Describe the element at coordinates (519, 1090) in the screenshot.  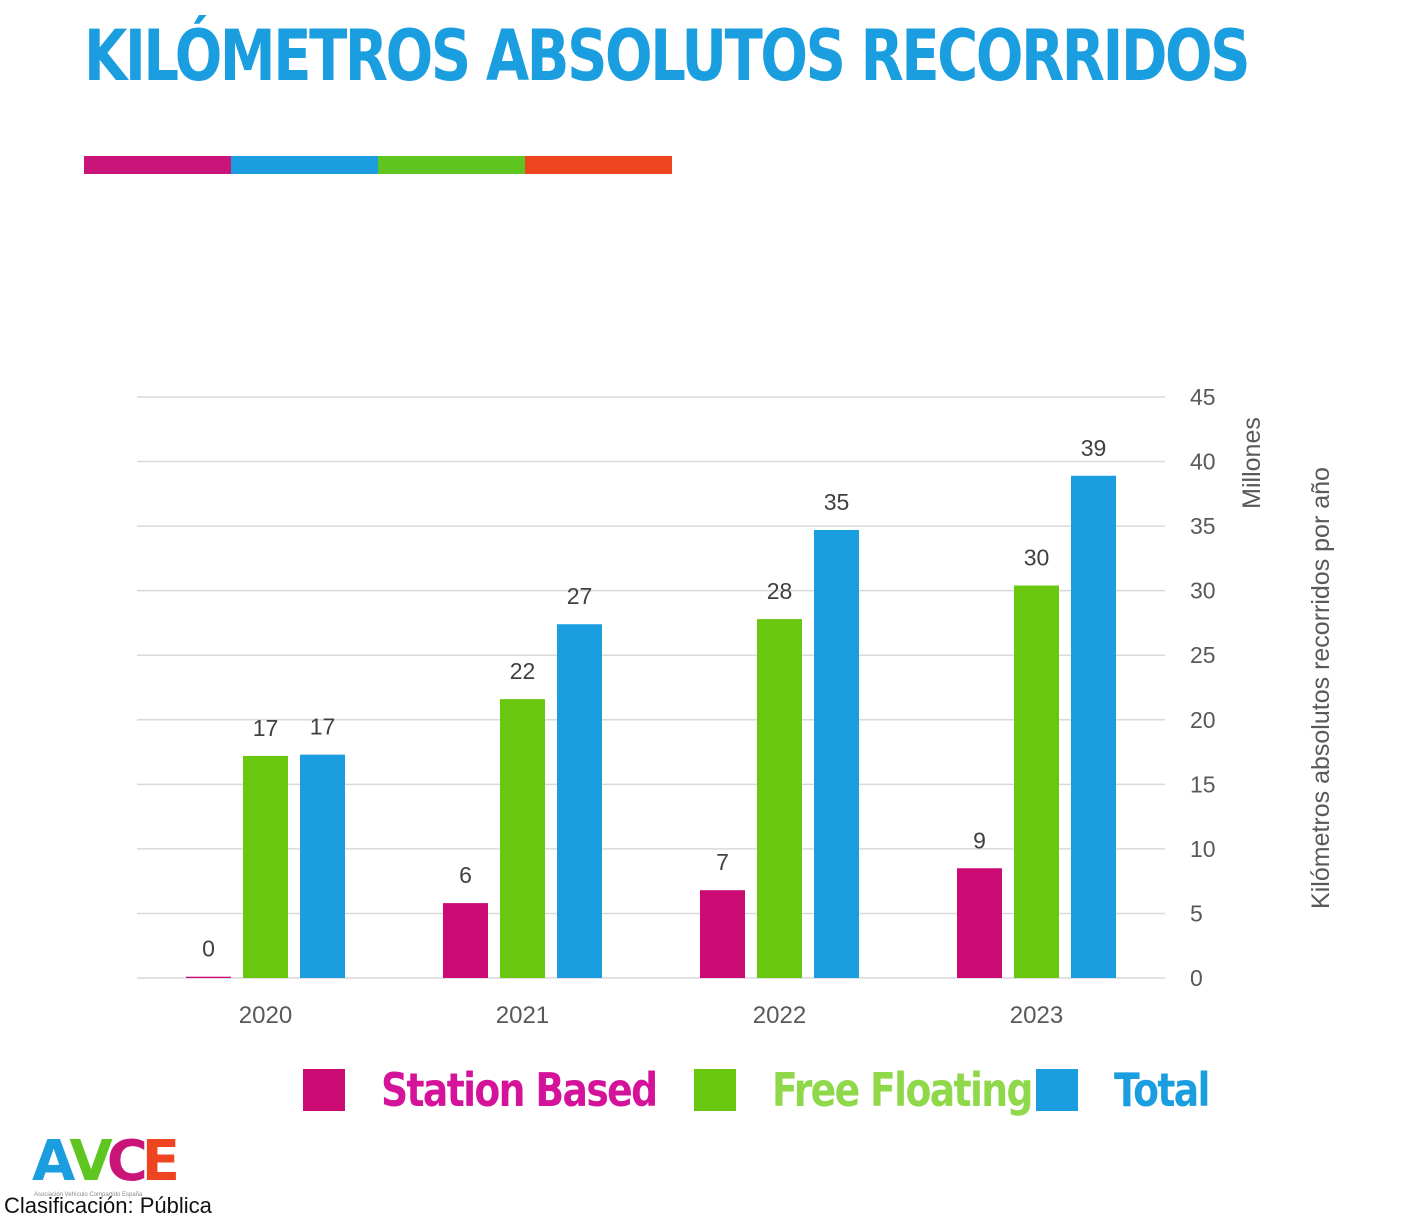
I see `legend-label: Station Based` at that location.